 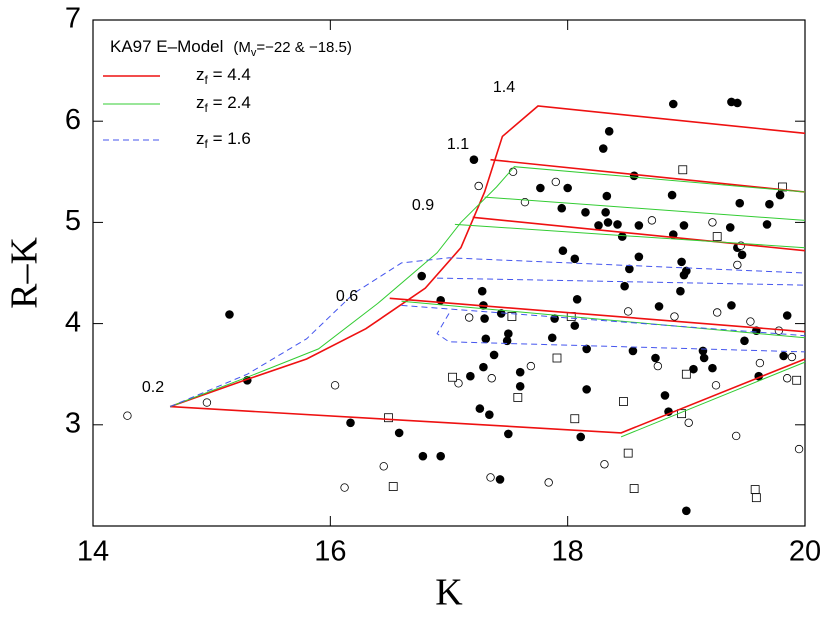 What do you see at coordinates (347, 296) in the screenshot?
I see `annotation: 0.6` at bounding box center [347, 296].